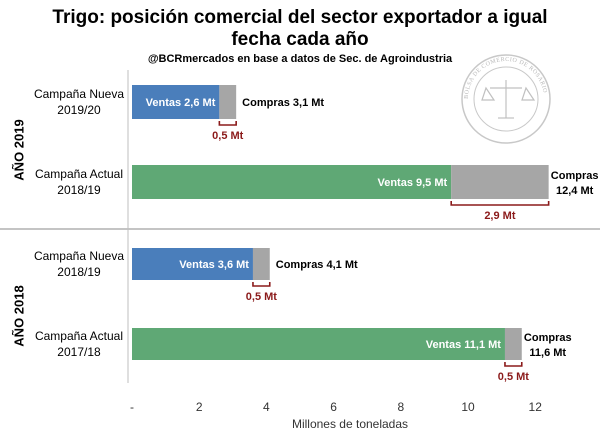 This screenshot has height=435, width=600. I want to click on x-tick-label: 8, so click(400, 407).